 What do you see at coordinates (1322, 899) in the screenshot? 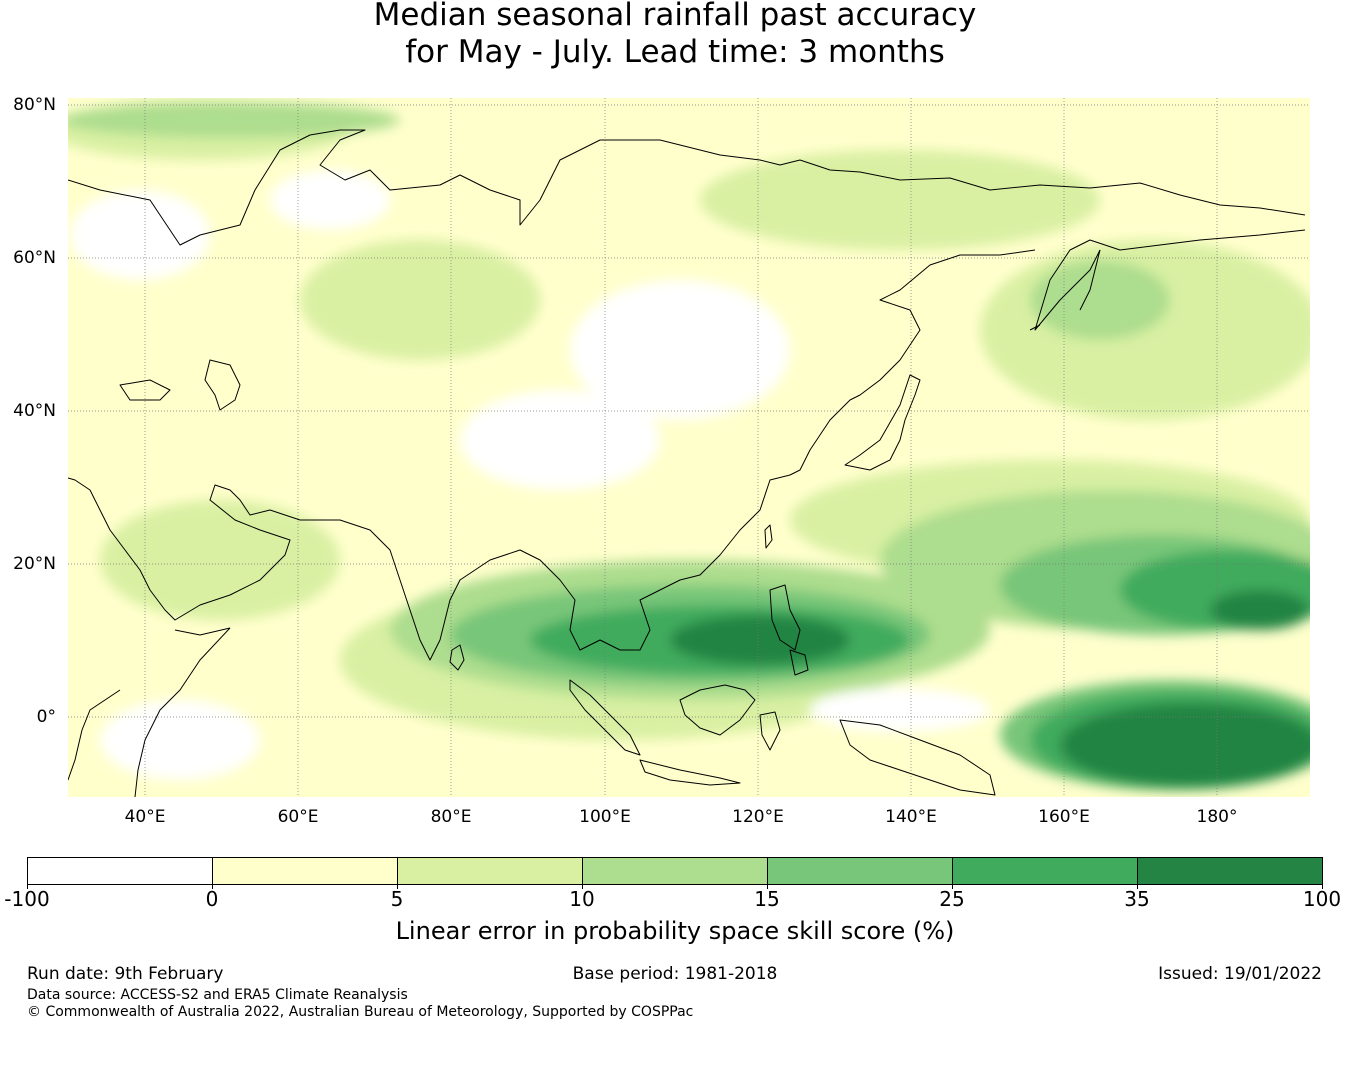
I see `colorbar-tick-label: 100` at bounding box center [1322, 899].